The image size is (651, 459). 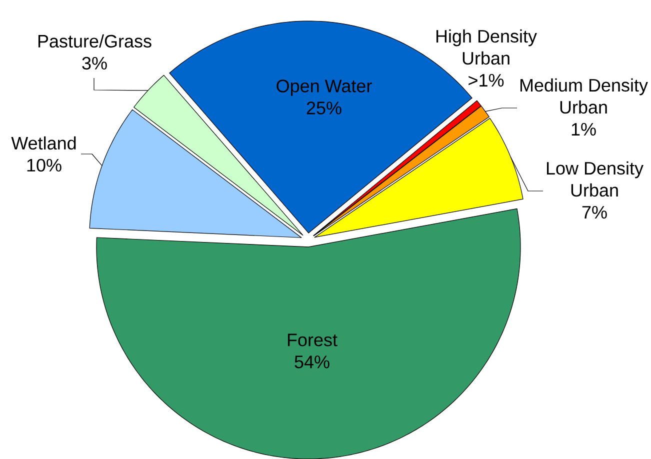 I want to click on slice-label: Pasture/Grass, so click(x=95, y=41).